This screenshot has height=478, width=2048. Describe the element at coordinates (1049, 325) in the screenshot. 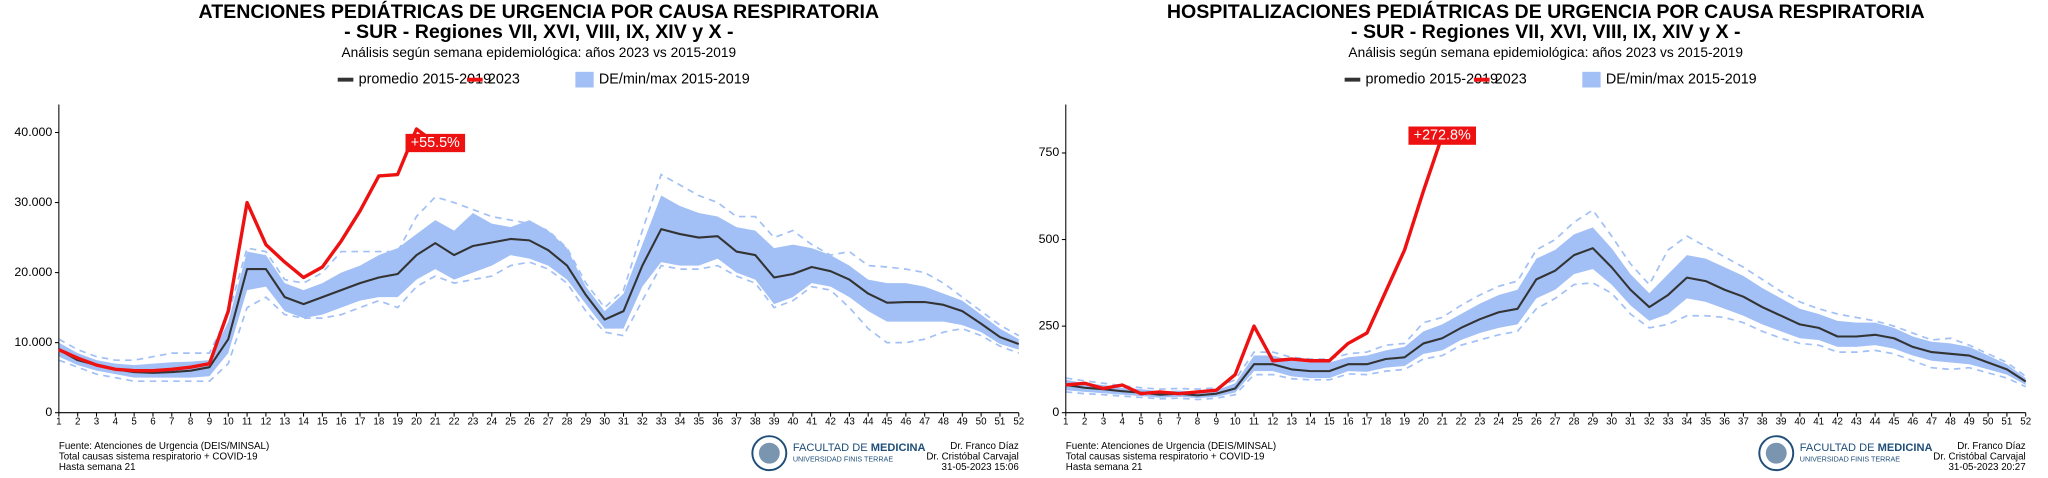

I see `y-tick-label: 250` at that location.